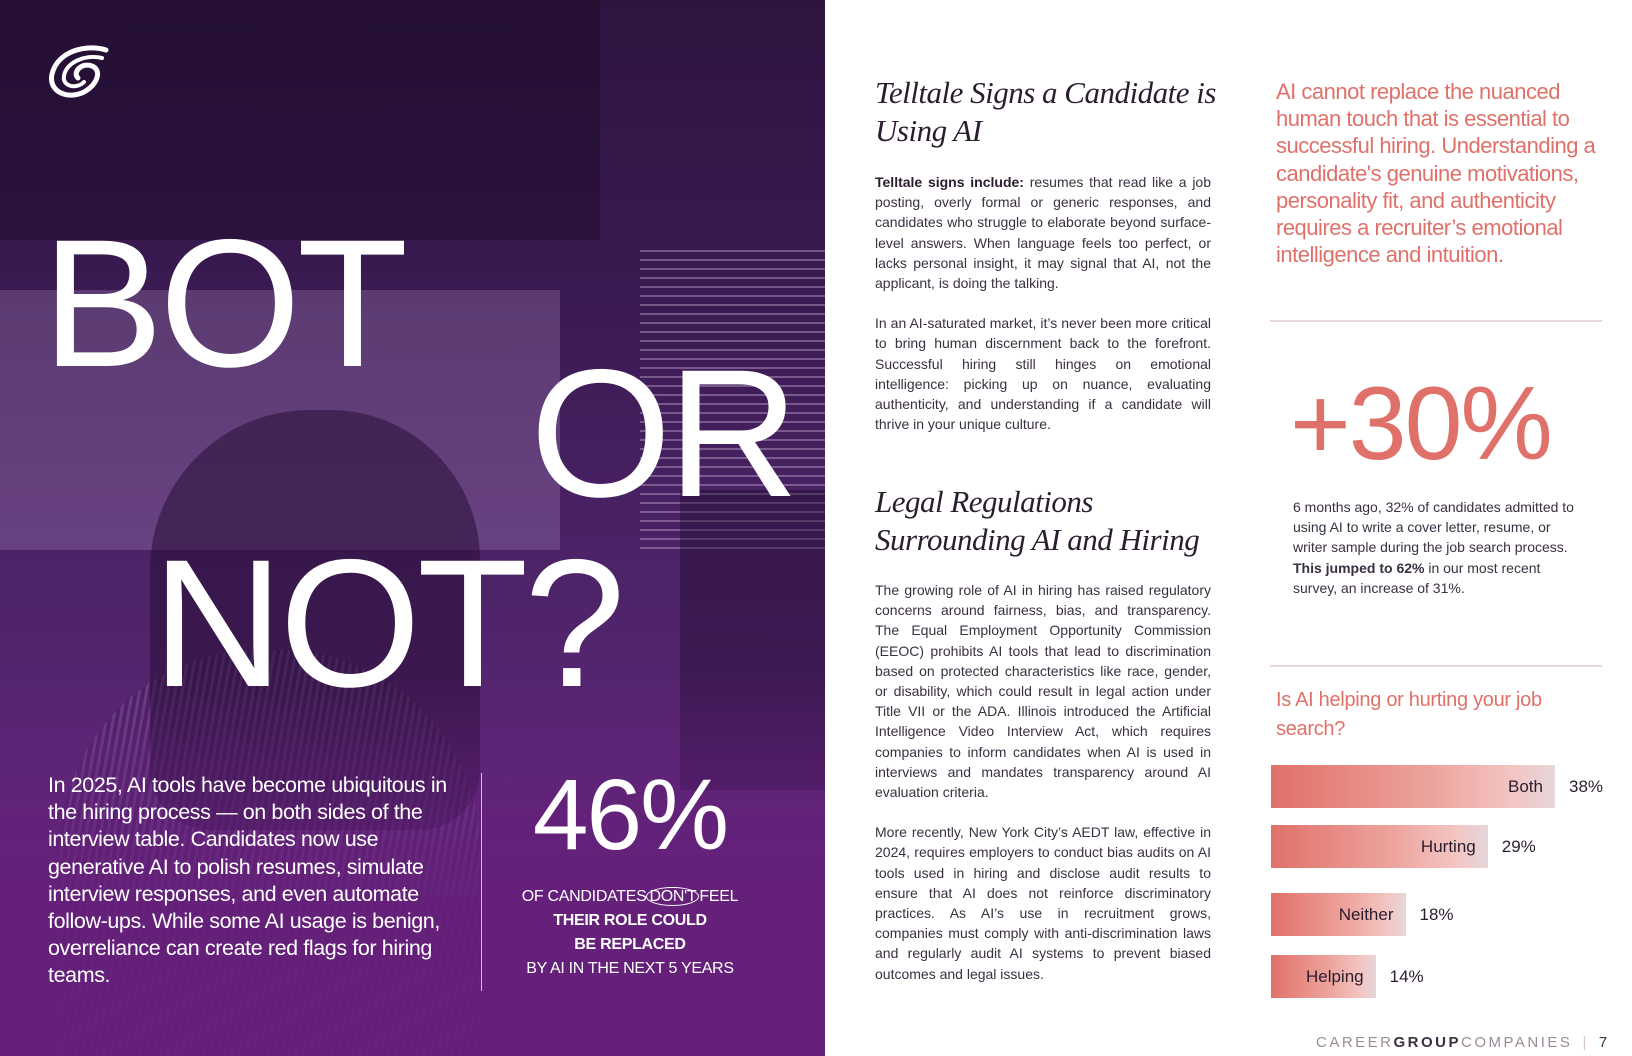 This screenshot has height=1056, width=1632. Describe the element at coordinates (1379, 846) in the screenshot. I see `bar-hurting: Hurting` at that location.